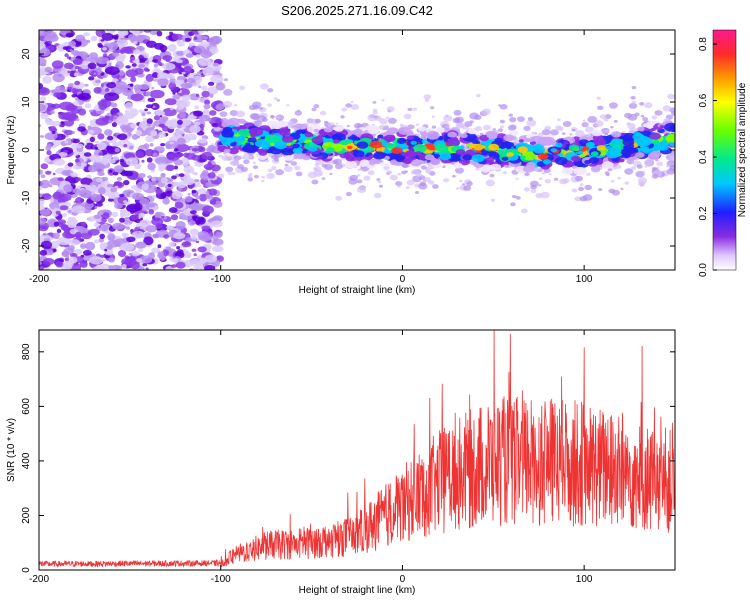 The height and width of the screenshot is (600, 750). I want to click on snr-x-tick-label: -100, so click(221, 579).